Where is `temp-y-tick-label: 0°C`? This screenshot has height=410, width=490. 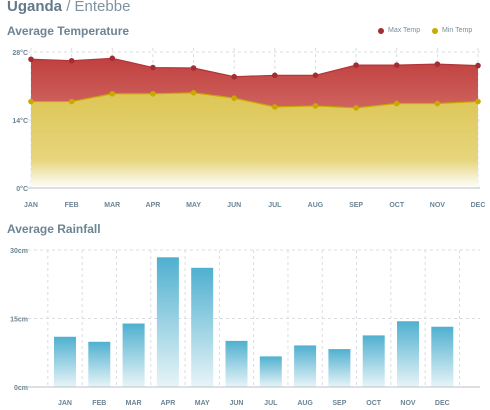
temp-y-tick-label: 0°C is located at coordinates (22, 189).